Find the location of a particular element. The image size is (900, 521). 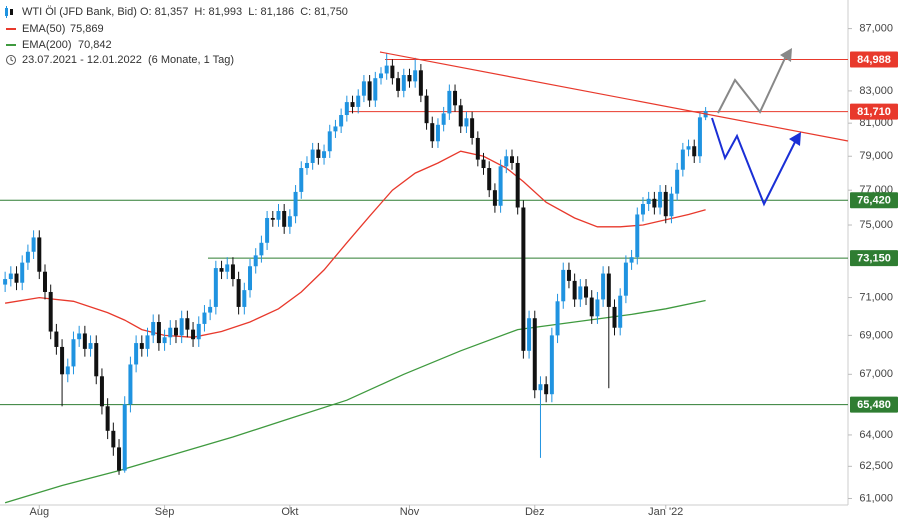

x-tick-label: Sep is located at coordinates (165, 512).